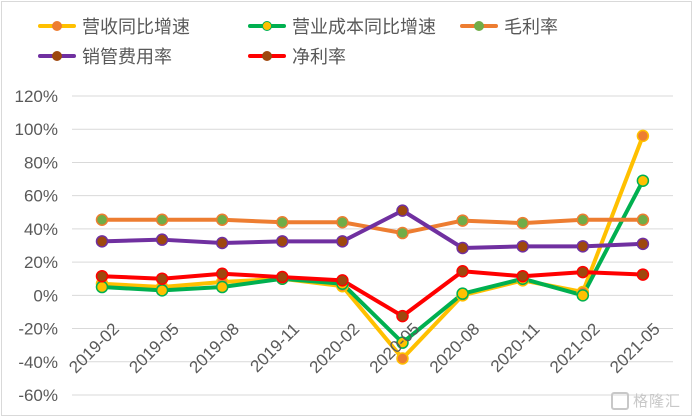 This screenshot has width=693, height=417. What do you see at coordinates (94, 348) in the screenshot?
I see `x-tick-label: 2019-02` at bounding box center [94, 348].